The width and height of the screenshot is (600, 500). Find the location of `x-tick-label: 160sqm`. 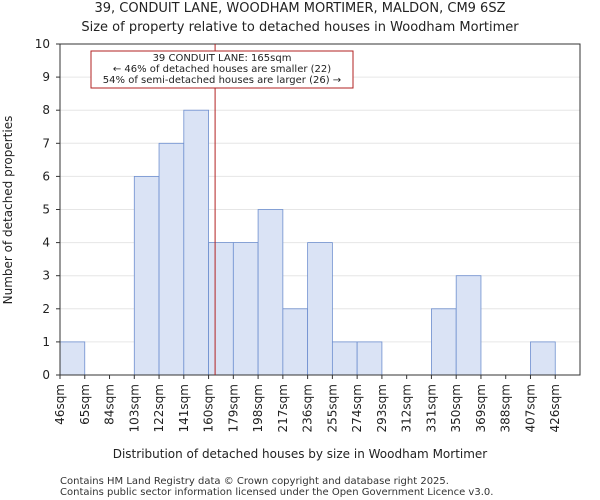

x-tick-label: 160sqm is located at coordinates (209, 408).